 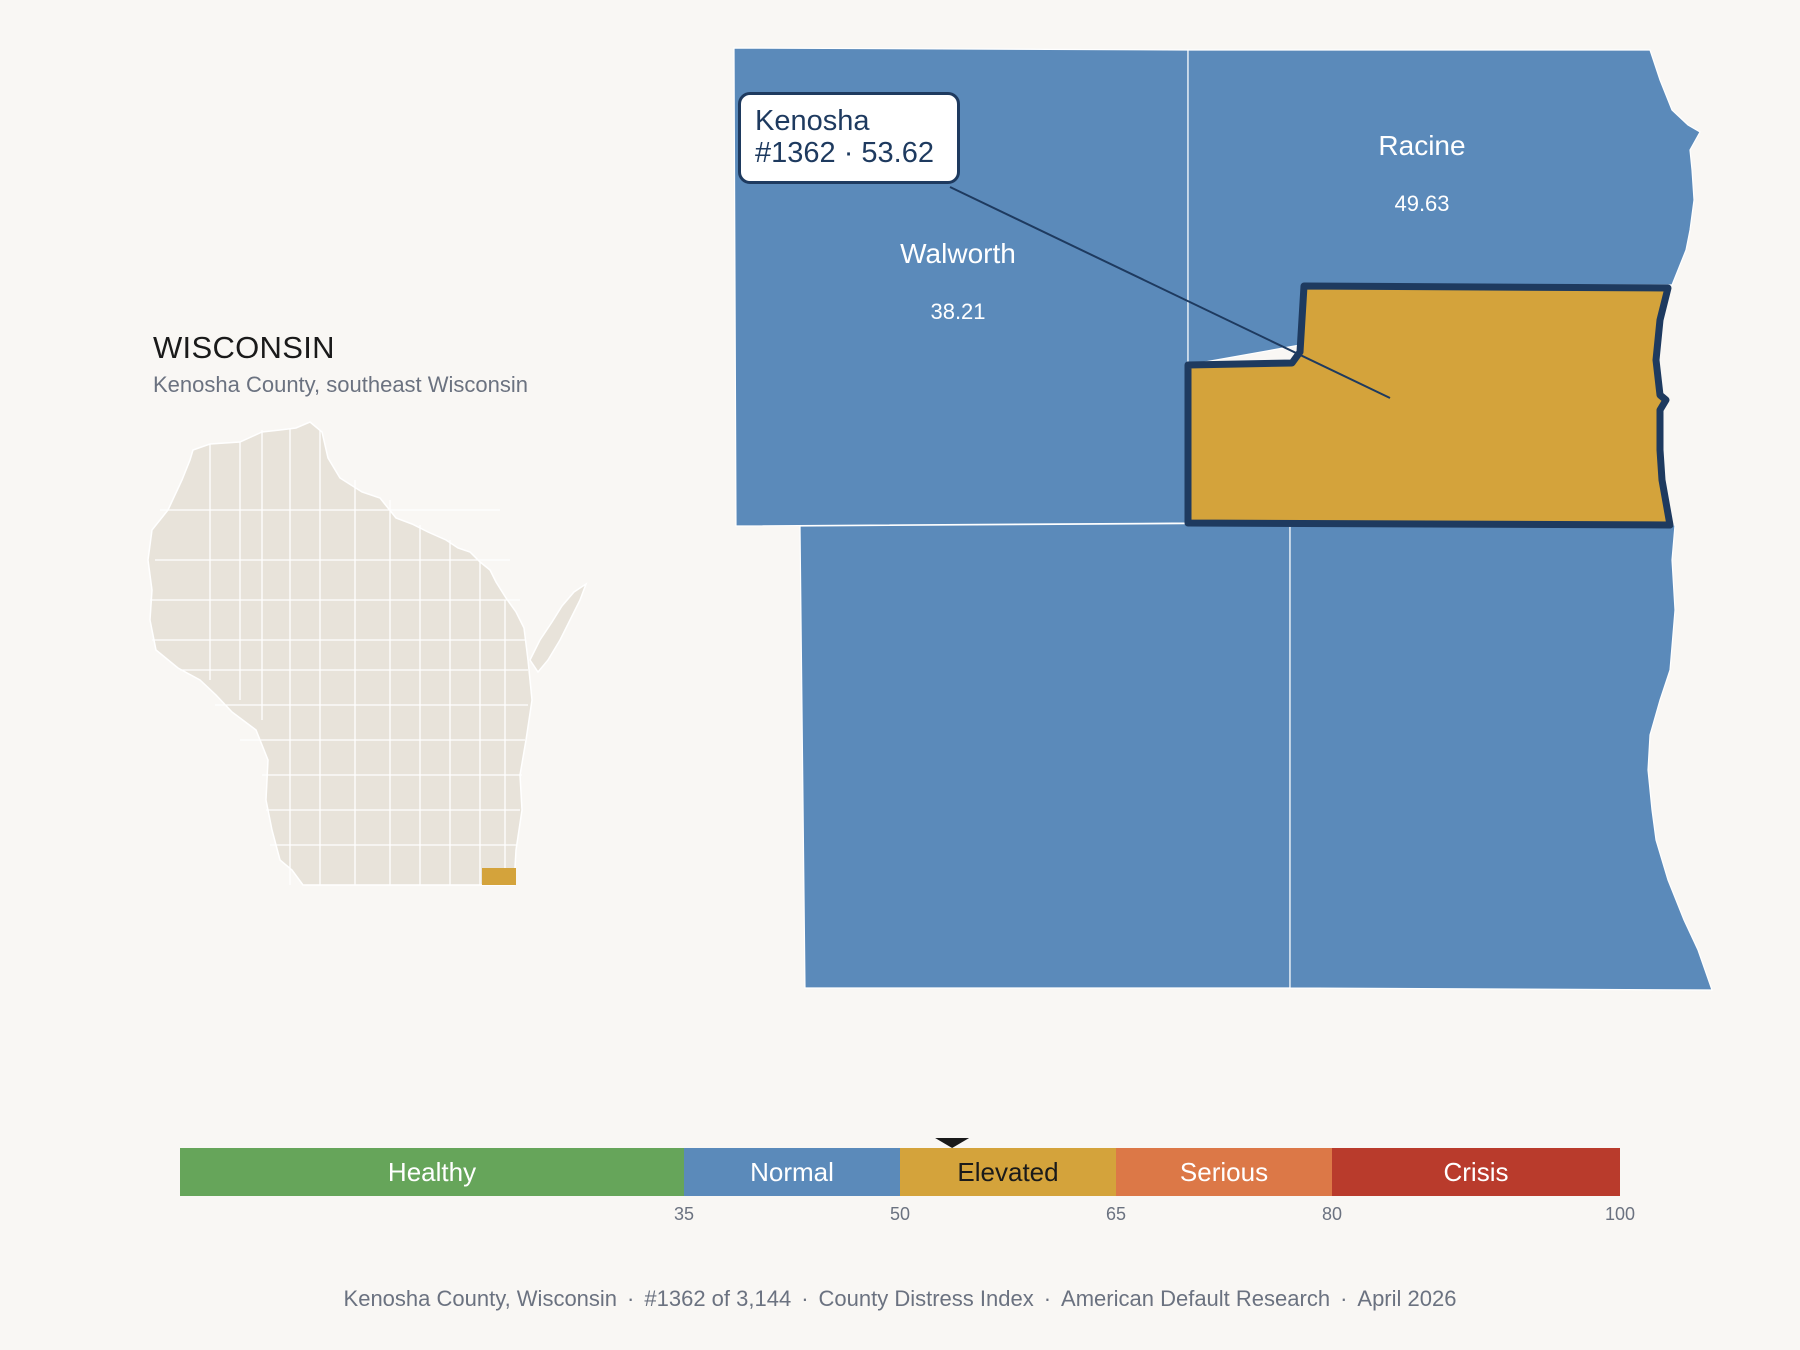 I want to click on locator-state-title: WISCONSIN, so click(x=244, y=347).